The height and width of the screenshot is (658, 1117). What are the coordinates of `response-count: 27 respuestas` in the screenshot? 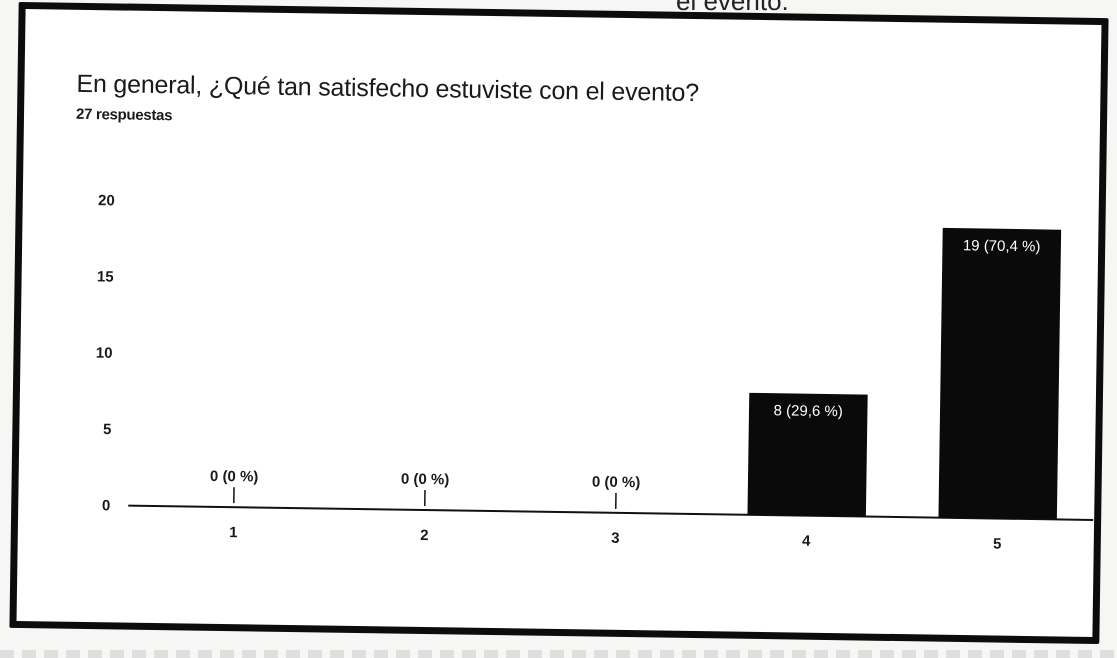 It's located at (124, 115).